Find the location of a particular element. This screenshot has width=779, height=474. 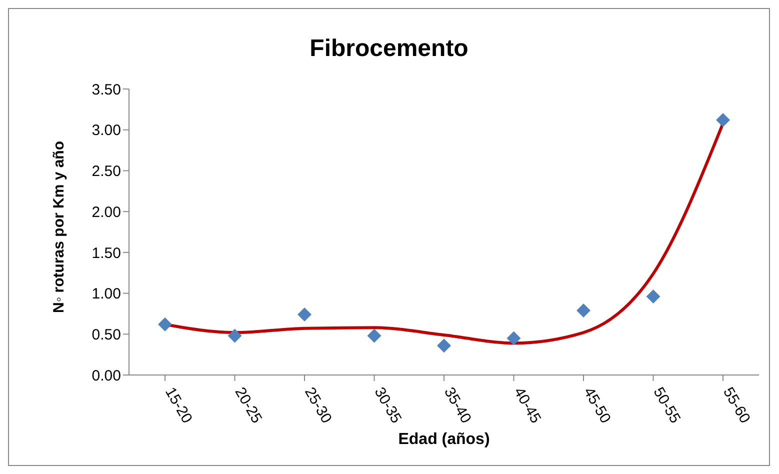

y-tick-label: 2.00 is located at coordinates (106, 212).